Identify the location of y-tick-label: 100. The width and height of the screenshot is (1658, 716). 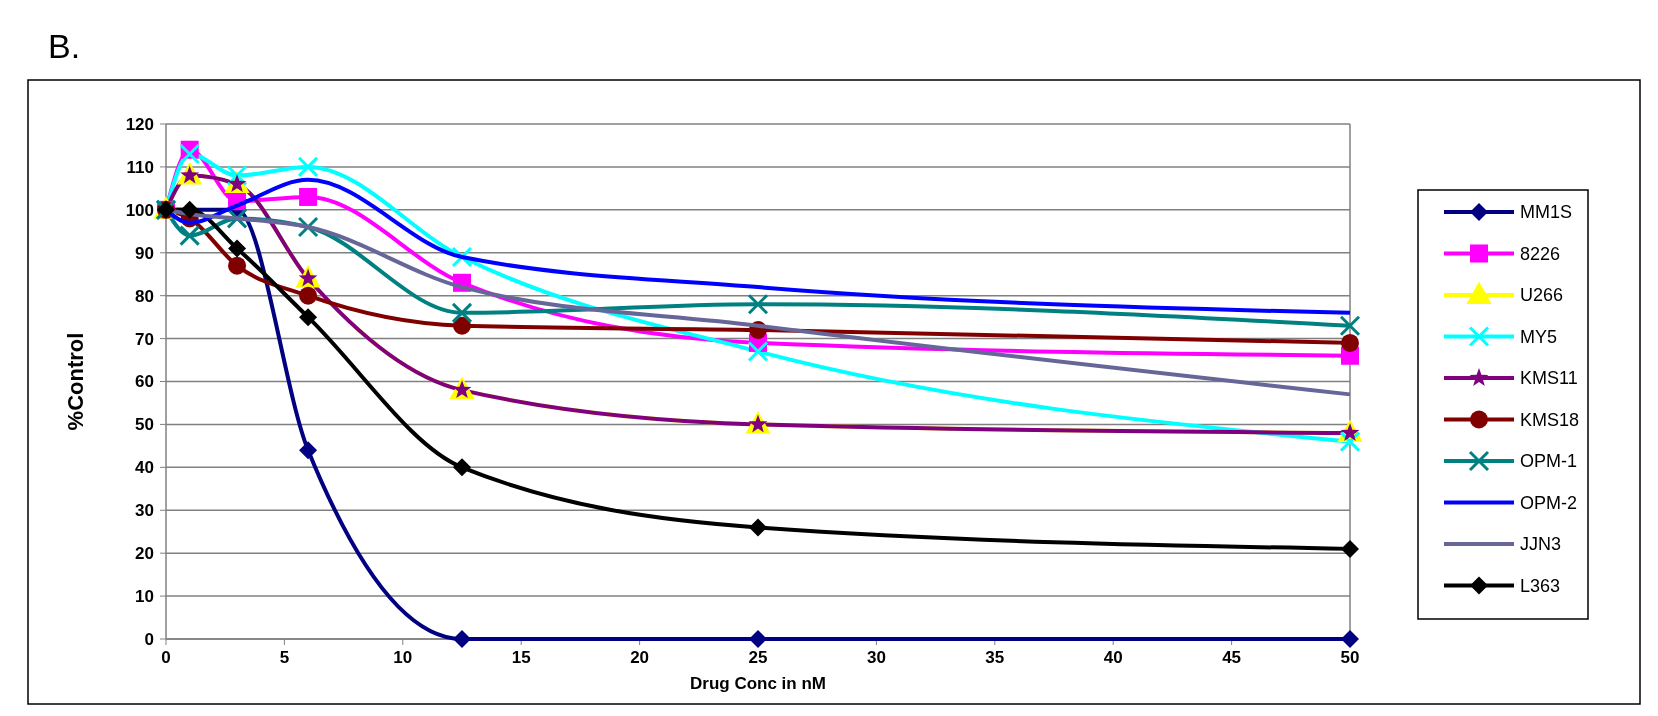
(139, 210).